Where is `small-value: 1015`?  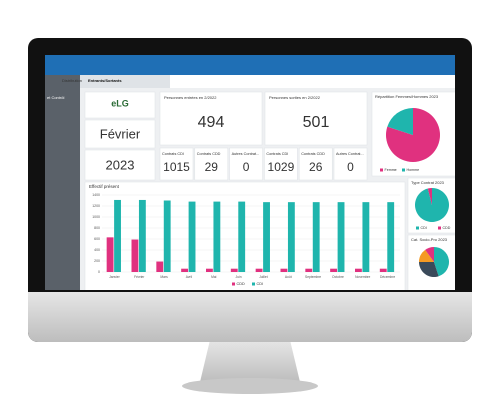 small-value: 1015 is located at coordinates (176, 167).